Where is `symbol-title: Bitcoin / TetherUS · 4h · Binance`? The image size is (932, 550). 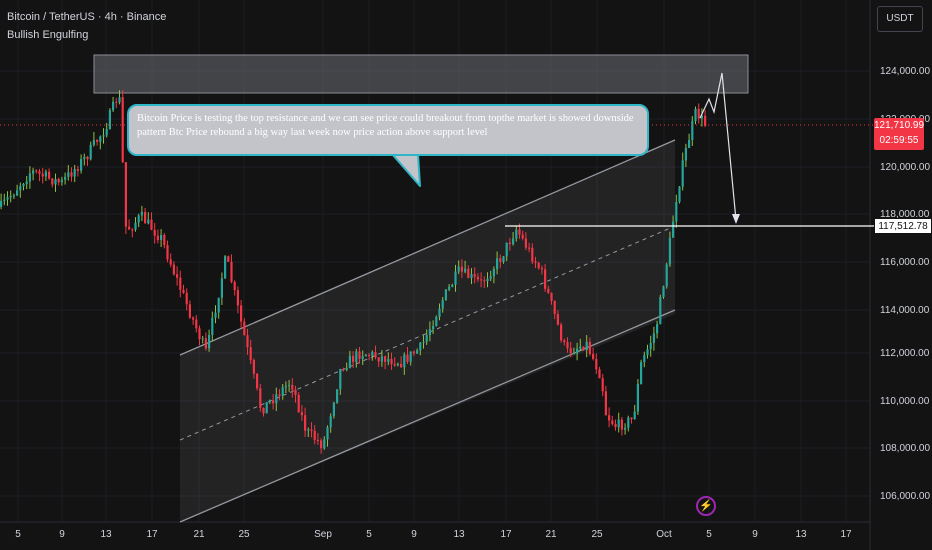
symbol-title: Bitcoin / TetherUS · 4h · Binance is located at coordinates (87, 17).